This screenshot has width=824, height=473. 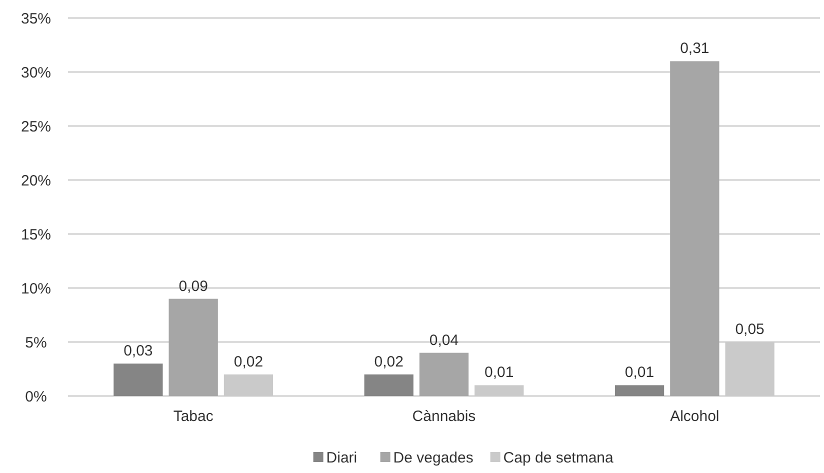 What do you see at coordinates (695, 49) in the screenshot?
I see `data-label: 0,31` at bounding box center [695, 49].